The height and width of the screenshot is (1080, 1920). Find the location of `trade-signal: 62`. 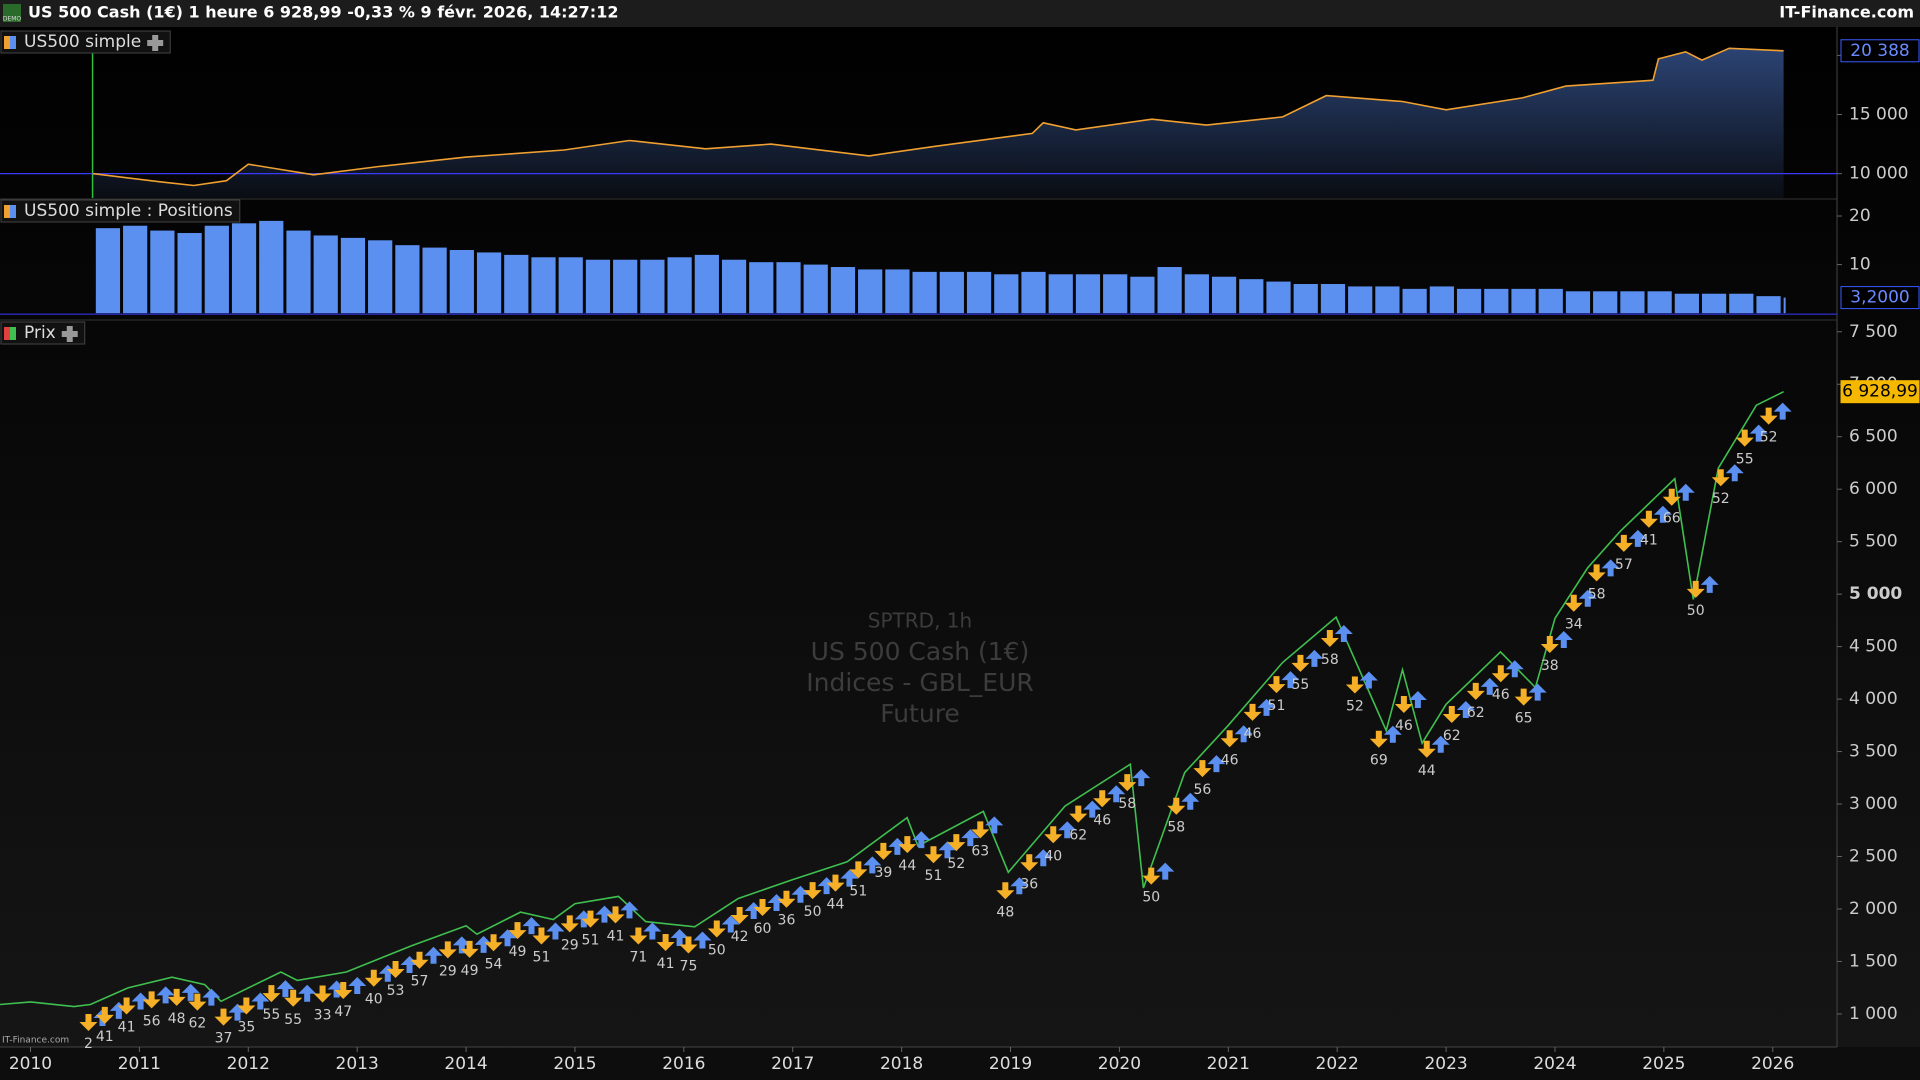

trade-signal: 62 is located at coordinates (204, 1010).